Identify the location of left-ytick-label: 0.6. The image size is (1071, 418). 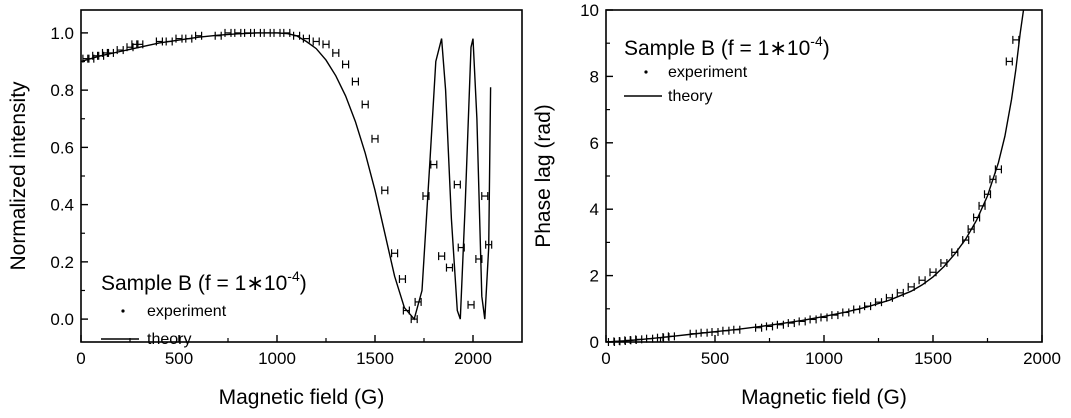
(62, 147).